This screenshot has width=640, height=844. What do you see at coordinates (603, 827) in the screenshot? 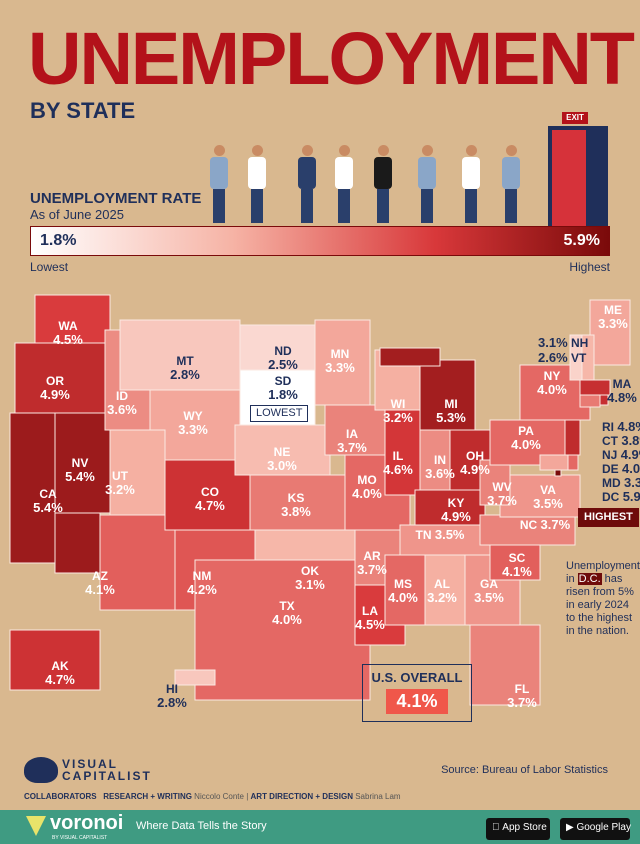
I see `google-play-label: Google Play` at bounding box center [603, 827].